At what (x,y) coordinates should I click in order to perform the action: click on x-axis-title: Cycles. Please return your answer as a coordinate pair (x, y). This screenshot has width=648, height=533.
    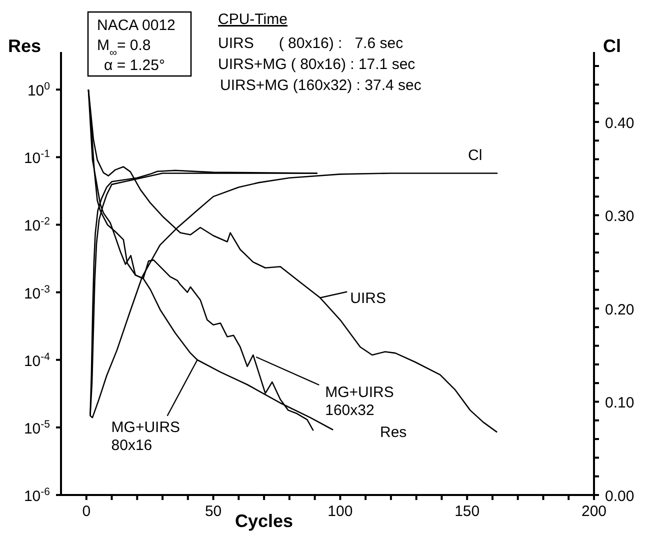
    Looking at the image, I should click on (264, 521).